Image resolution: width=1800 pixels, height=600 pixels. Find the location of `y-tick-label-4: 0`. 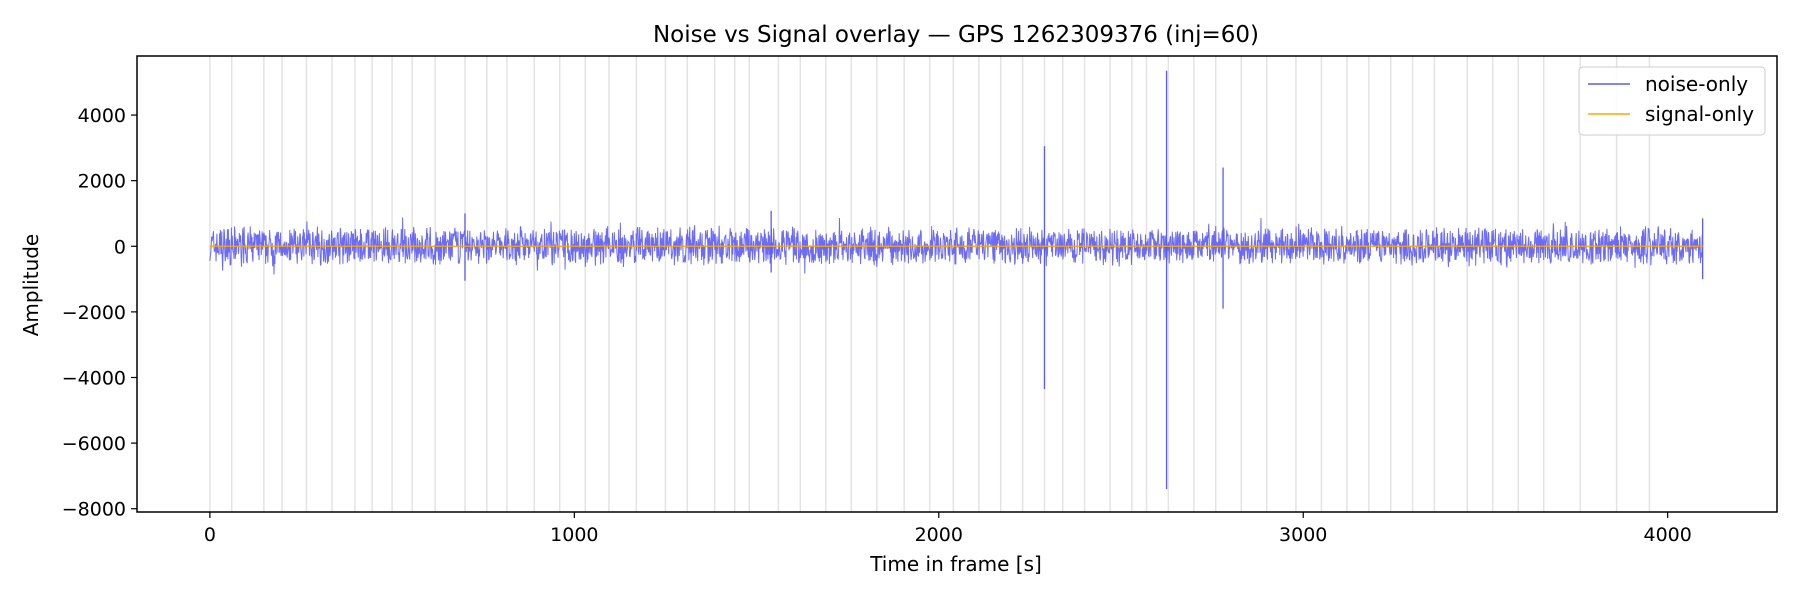

y-tick-label-4: 0 is located at coordinates (120, 247).